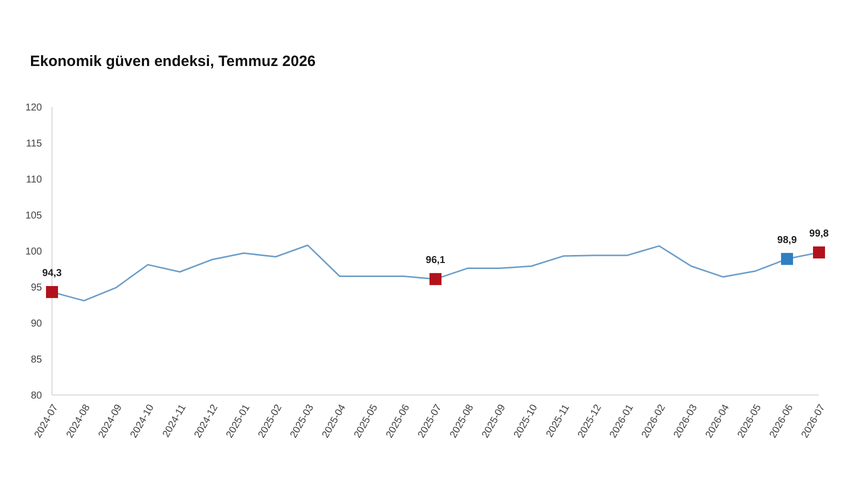 This screenshot has height=504, width=860. What do you see at coordinates (36, 360) in the screenshot?
I see `y-tick-label: 85` at bounding box center [36, 360].